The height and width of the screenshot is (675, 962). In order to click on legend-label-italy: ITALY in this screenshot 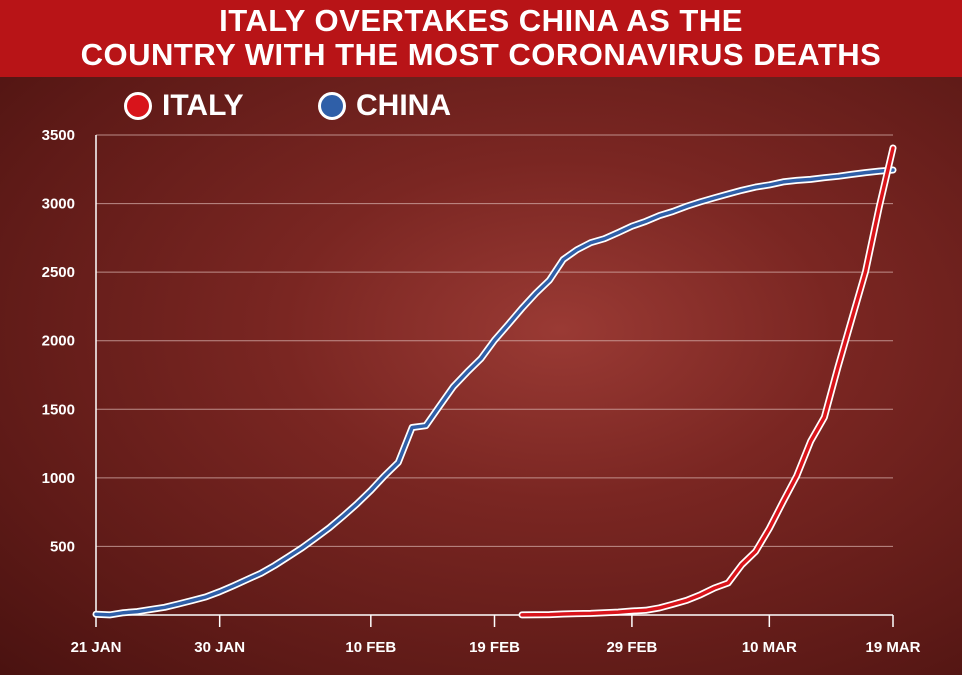, I will do `click(203, 105)`.